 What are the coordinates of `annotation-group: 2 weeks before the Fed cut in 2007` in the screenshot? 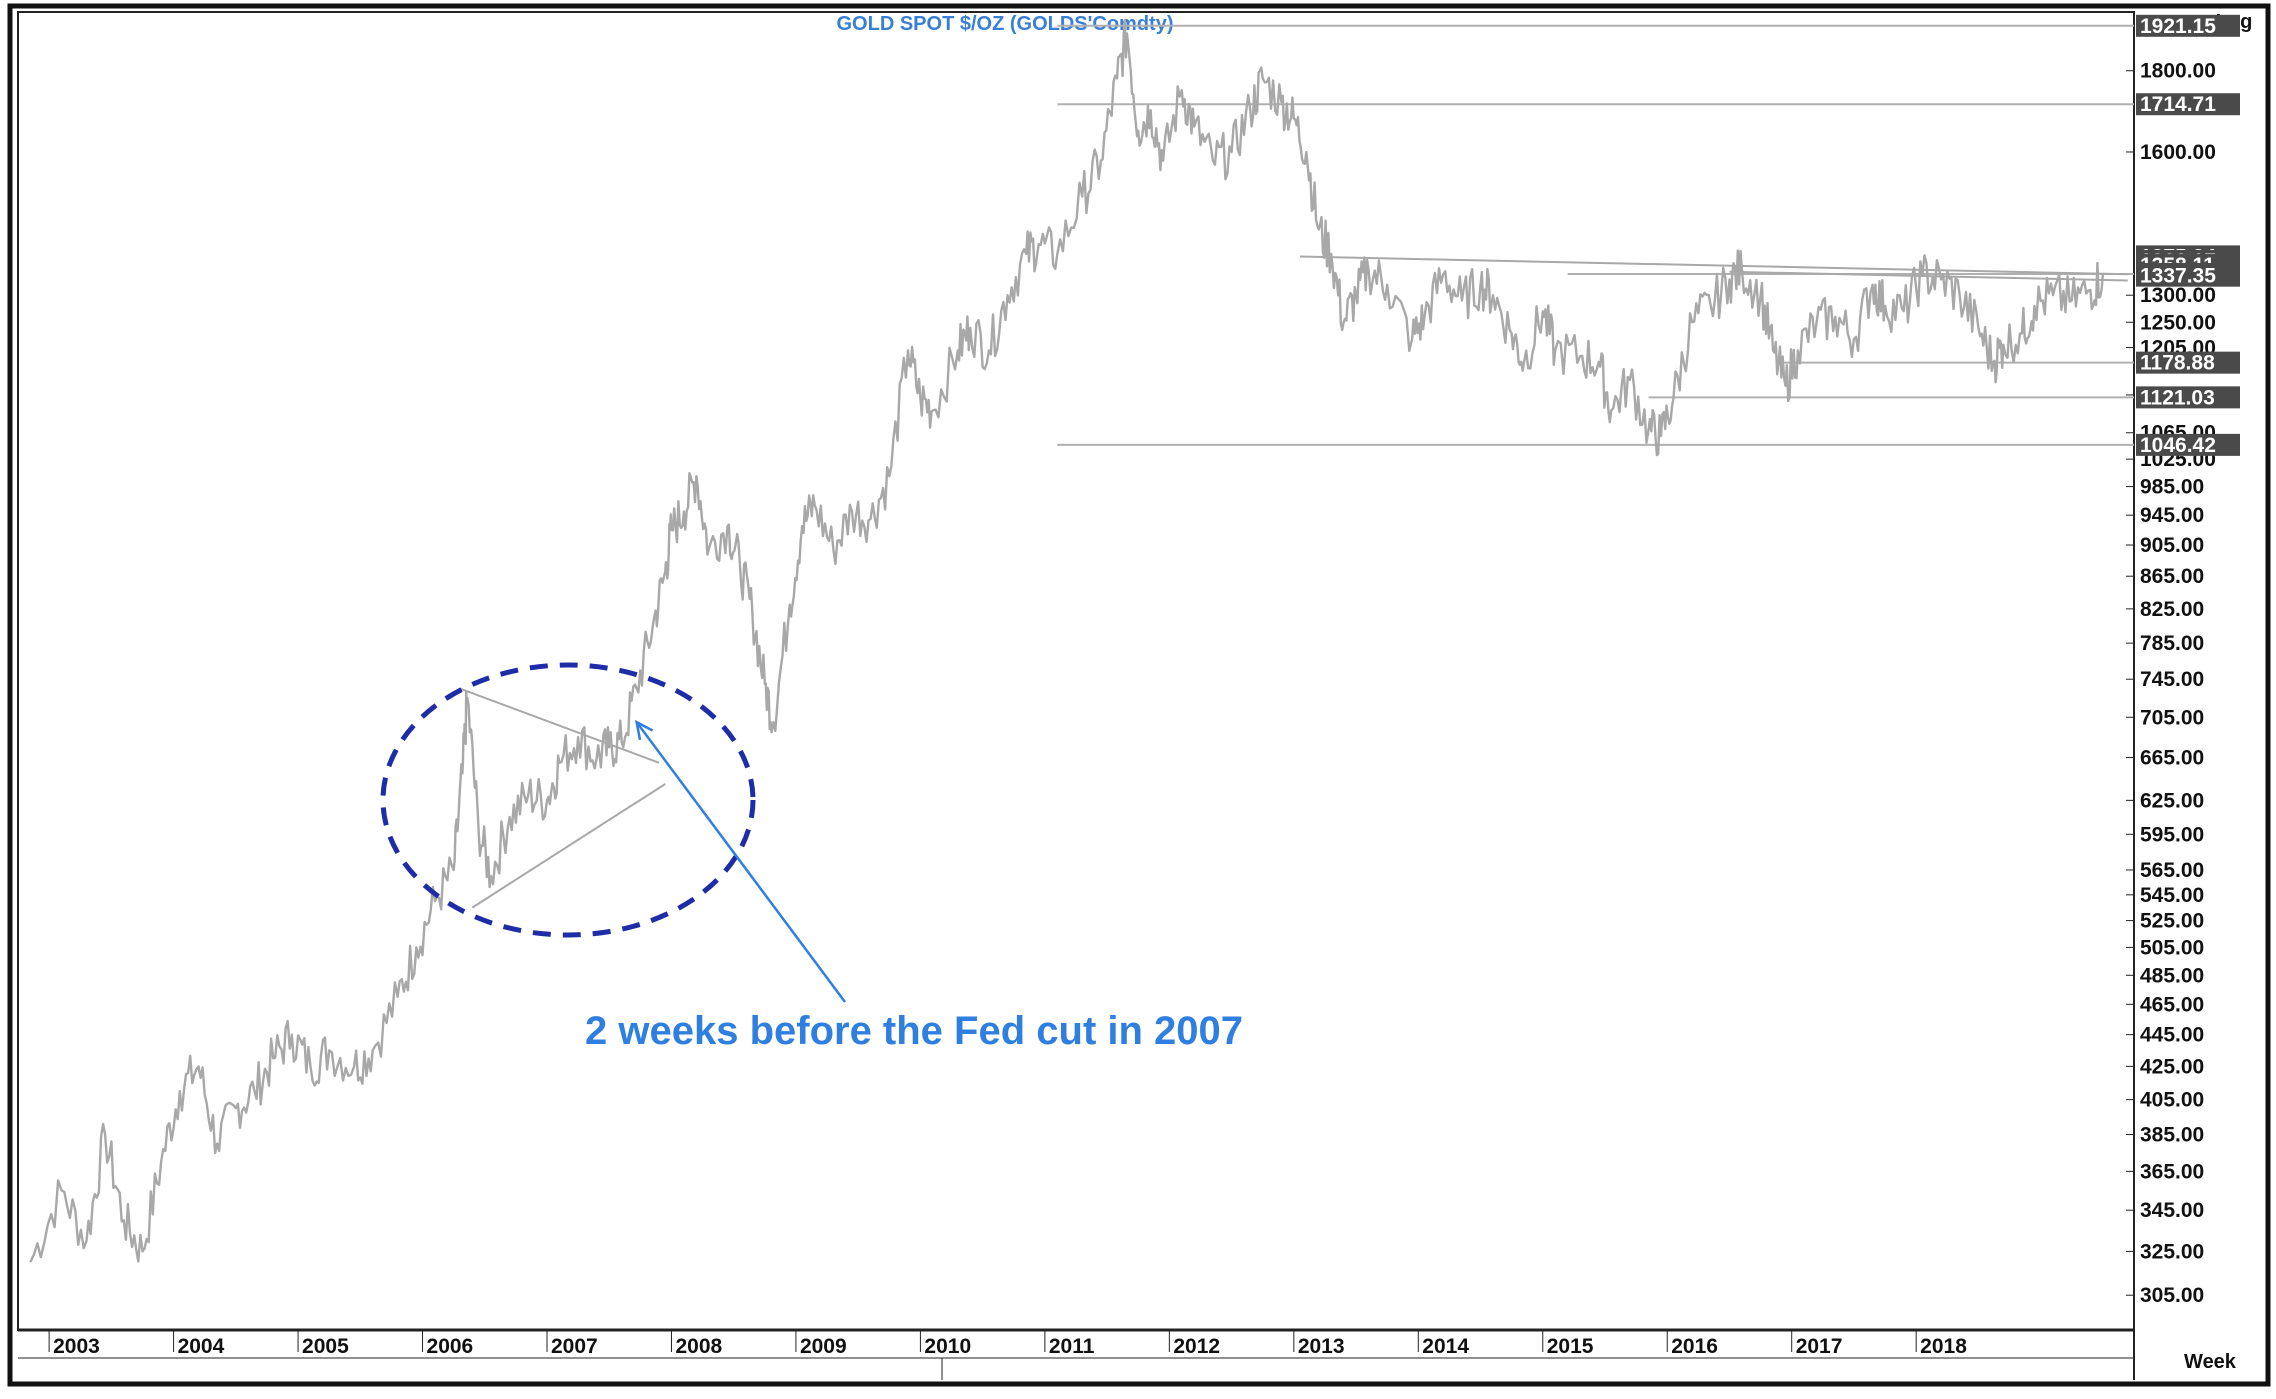 It's located at (811, 857).